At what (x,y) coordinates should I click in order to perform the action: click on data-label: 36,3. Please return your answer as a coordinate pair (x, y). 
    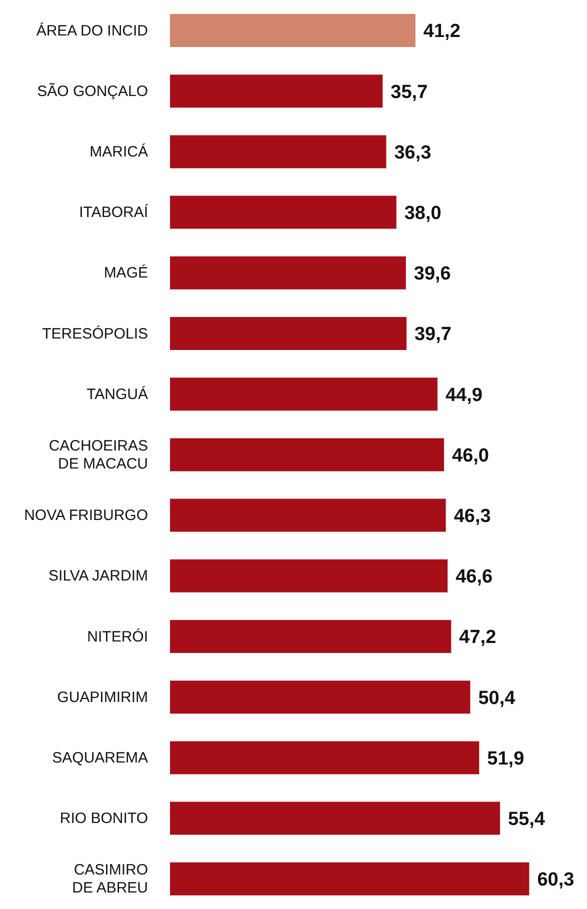
    Looking at the image, I should click on (413, 153).